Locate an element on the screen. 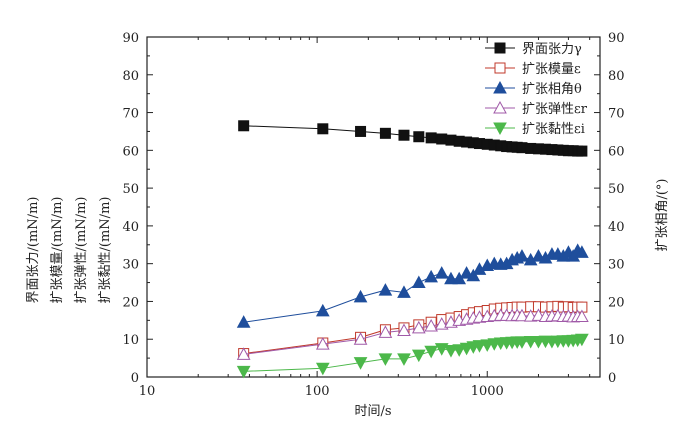 The image size is (687, 441). legend: 界面张力γ 扩张模量ε 扩张相角θ 扩张弹性εr 扩张黏性εi is located at coordinates (536, 89).